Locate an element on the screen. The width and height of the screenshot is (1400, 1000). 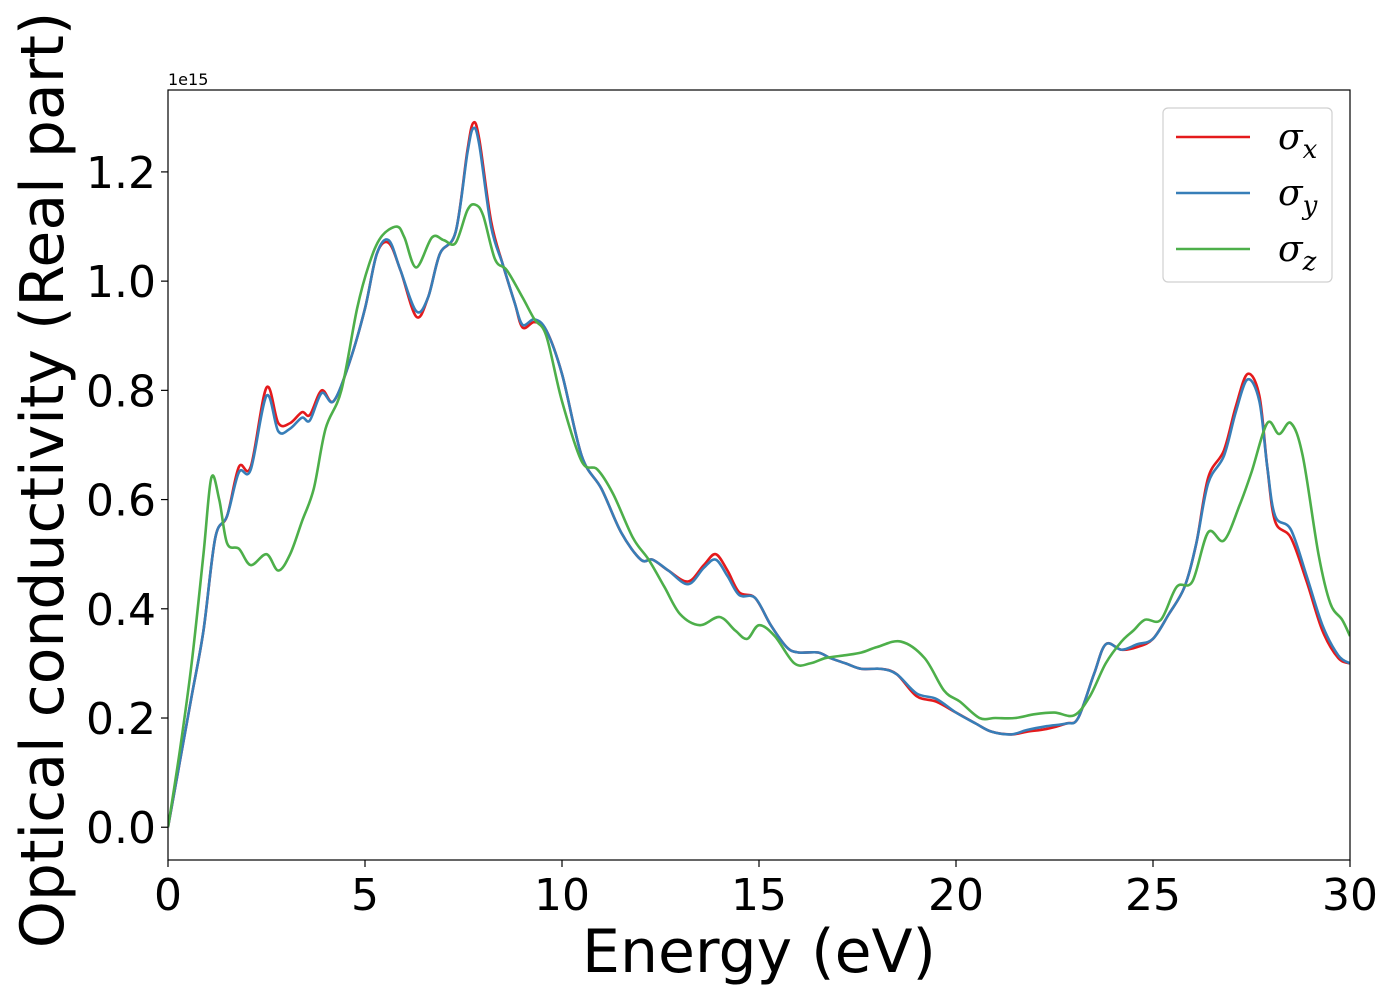
y-tick-label: 0.6 is located at coordinates (121, 501).